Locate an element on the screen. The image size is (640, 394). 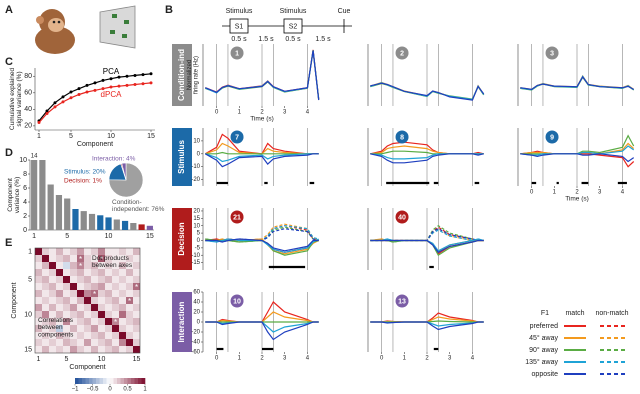
y-tick-label: 5 is located at coordinates (30, 279).